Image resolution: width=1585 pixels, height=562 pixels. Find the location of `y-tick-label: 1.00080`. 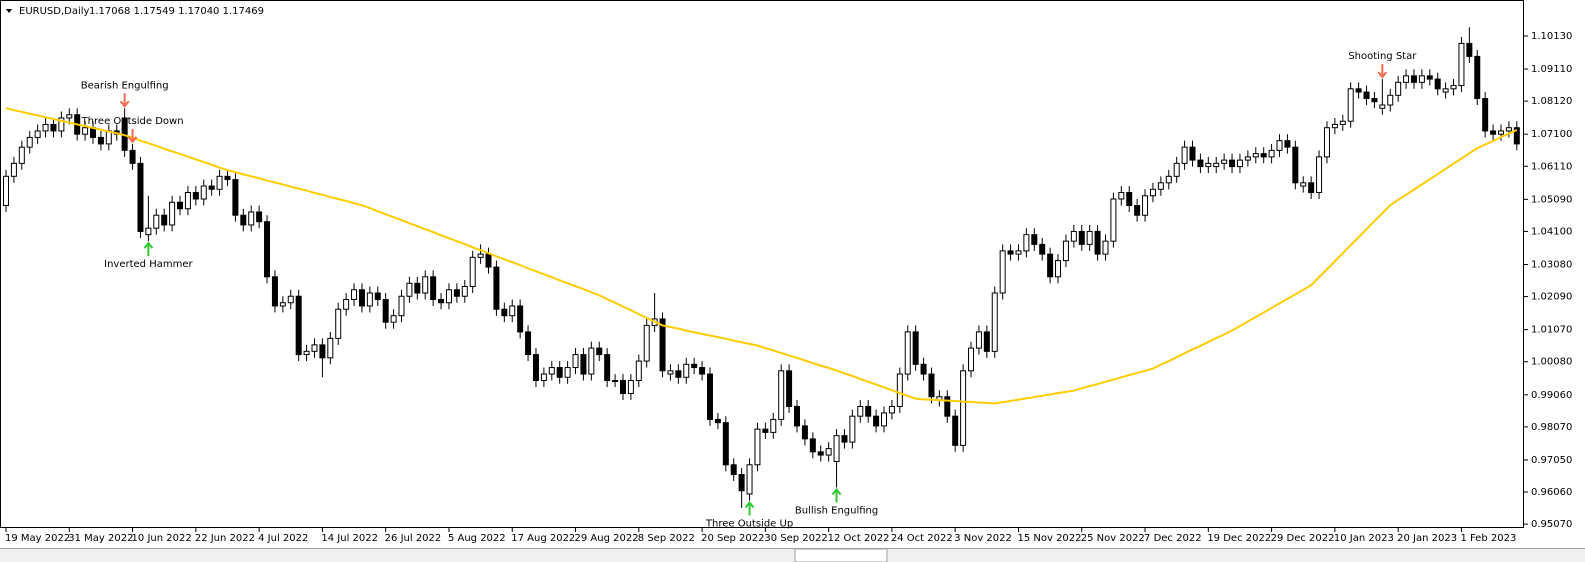

y-tick-label: 1.00080 is located at coordinates (1551, 362).